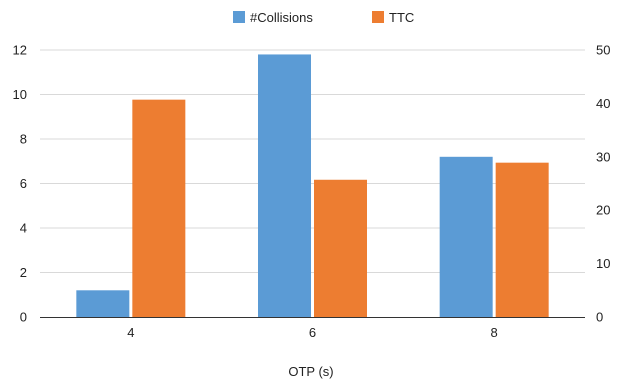  I want to click on left-y-tick-label: 12, so click(20, 50).